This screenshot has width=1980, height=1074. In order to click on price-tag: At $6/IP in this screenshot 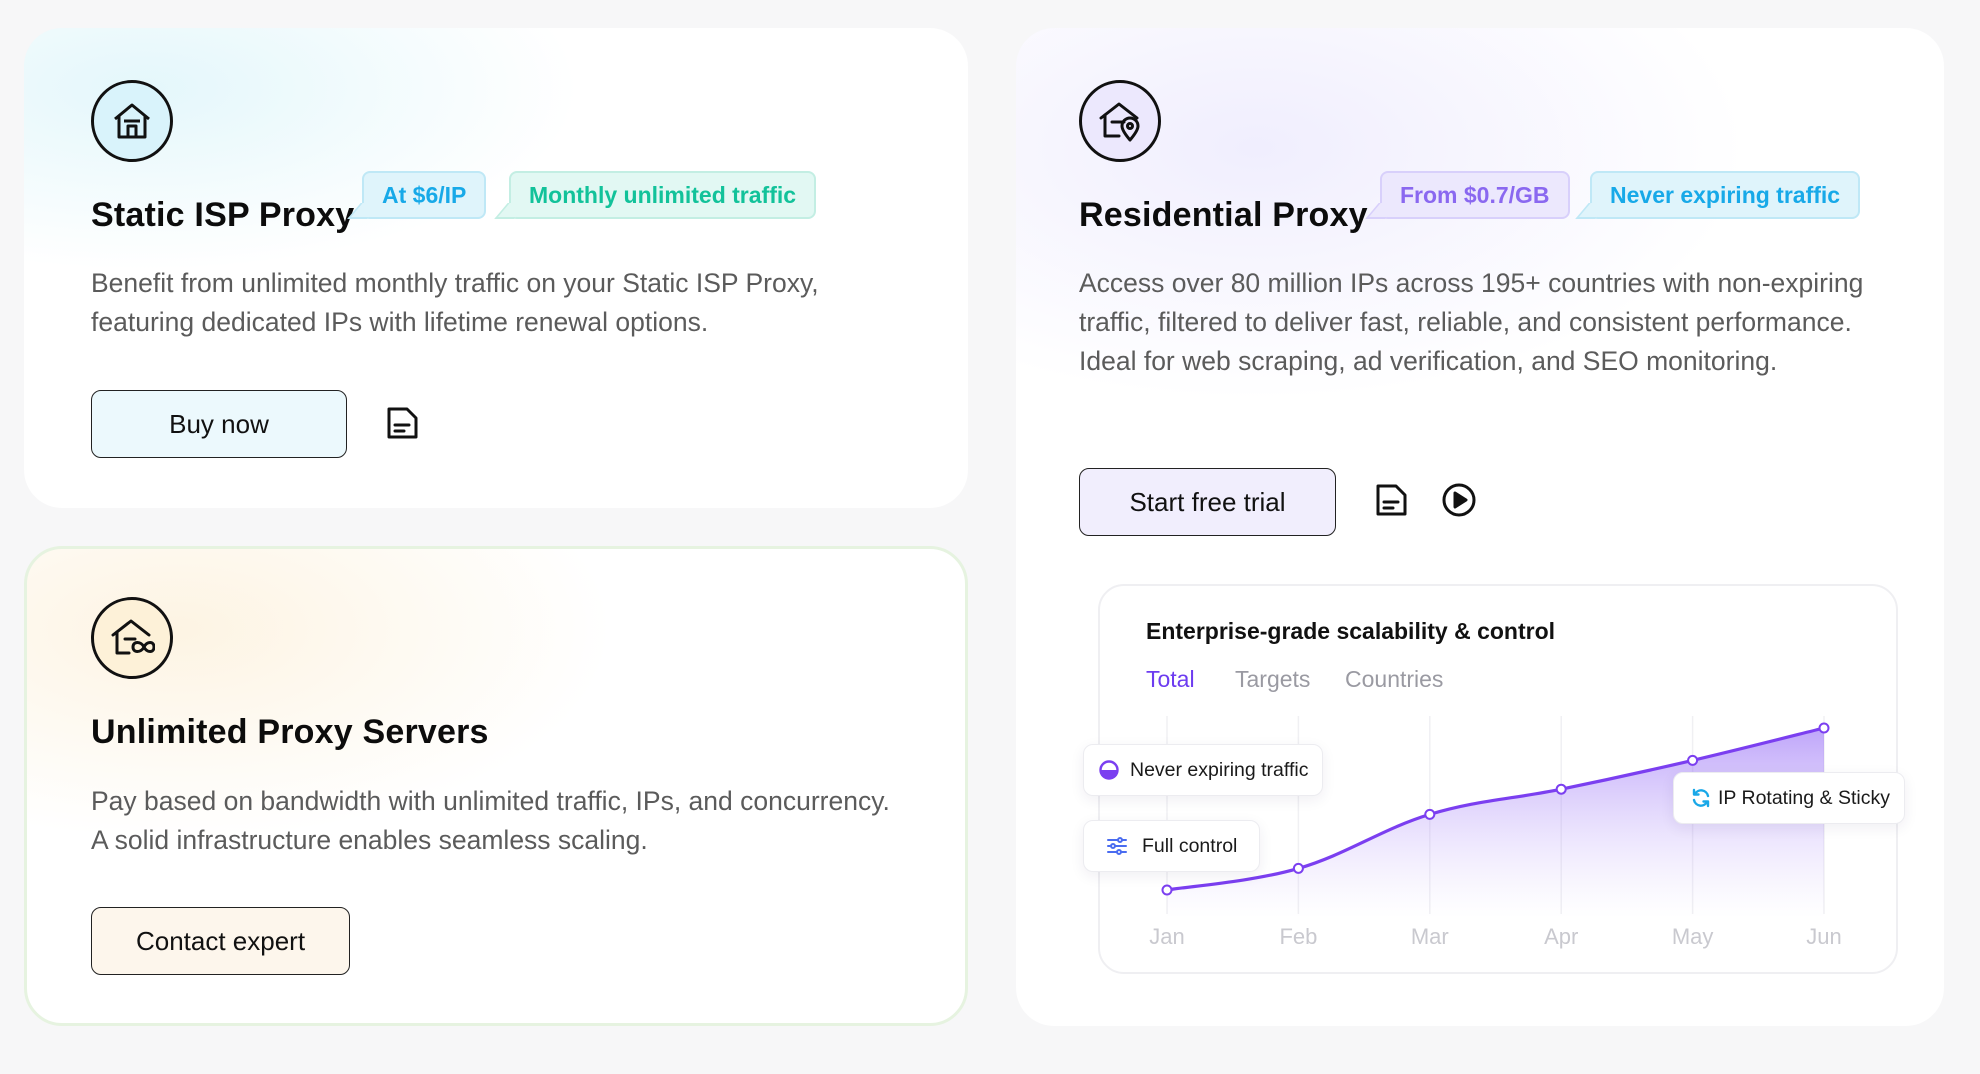, I will do `click(424, 195)`.